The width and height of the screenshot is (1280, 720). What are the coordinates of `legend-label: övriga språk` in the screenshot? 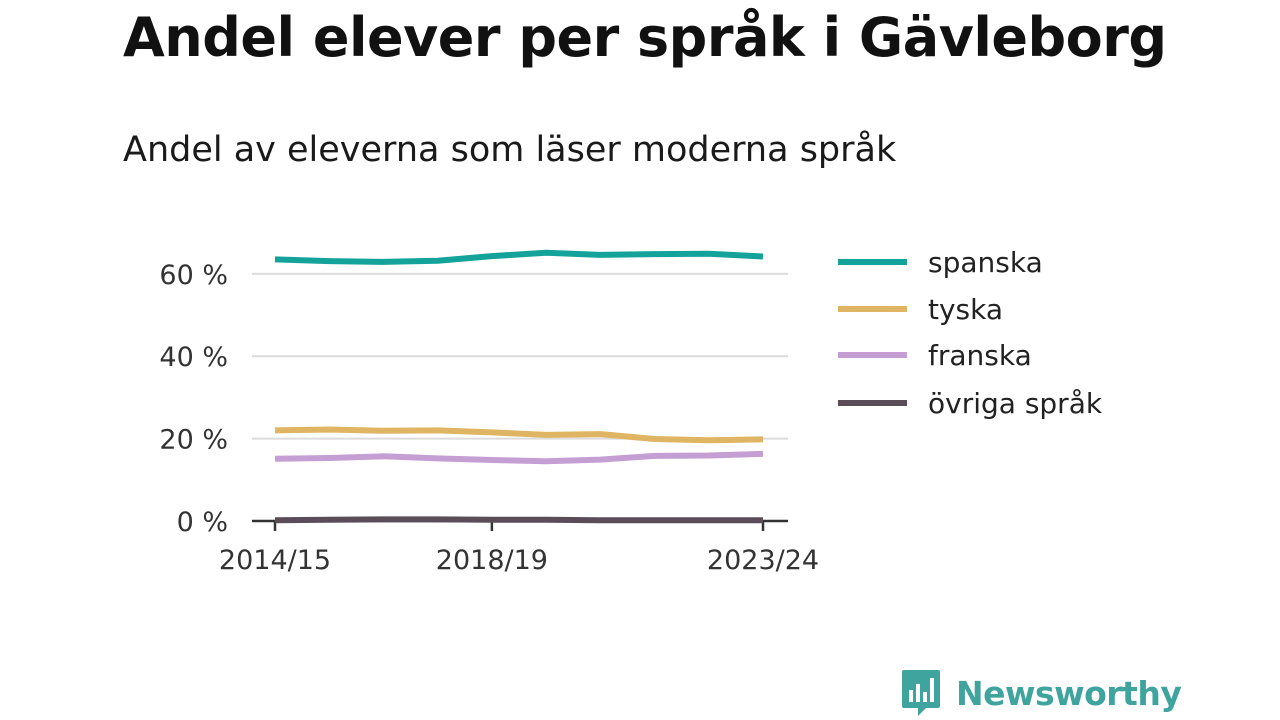 It's located at (1015, 403).